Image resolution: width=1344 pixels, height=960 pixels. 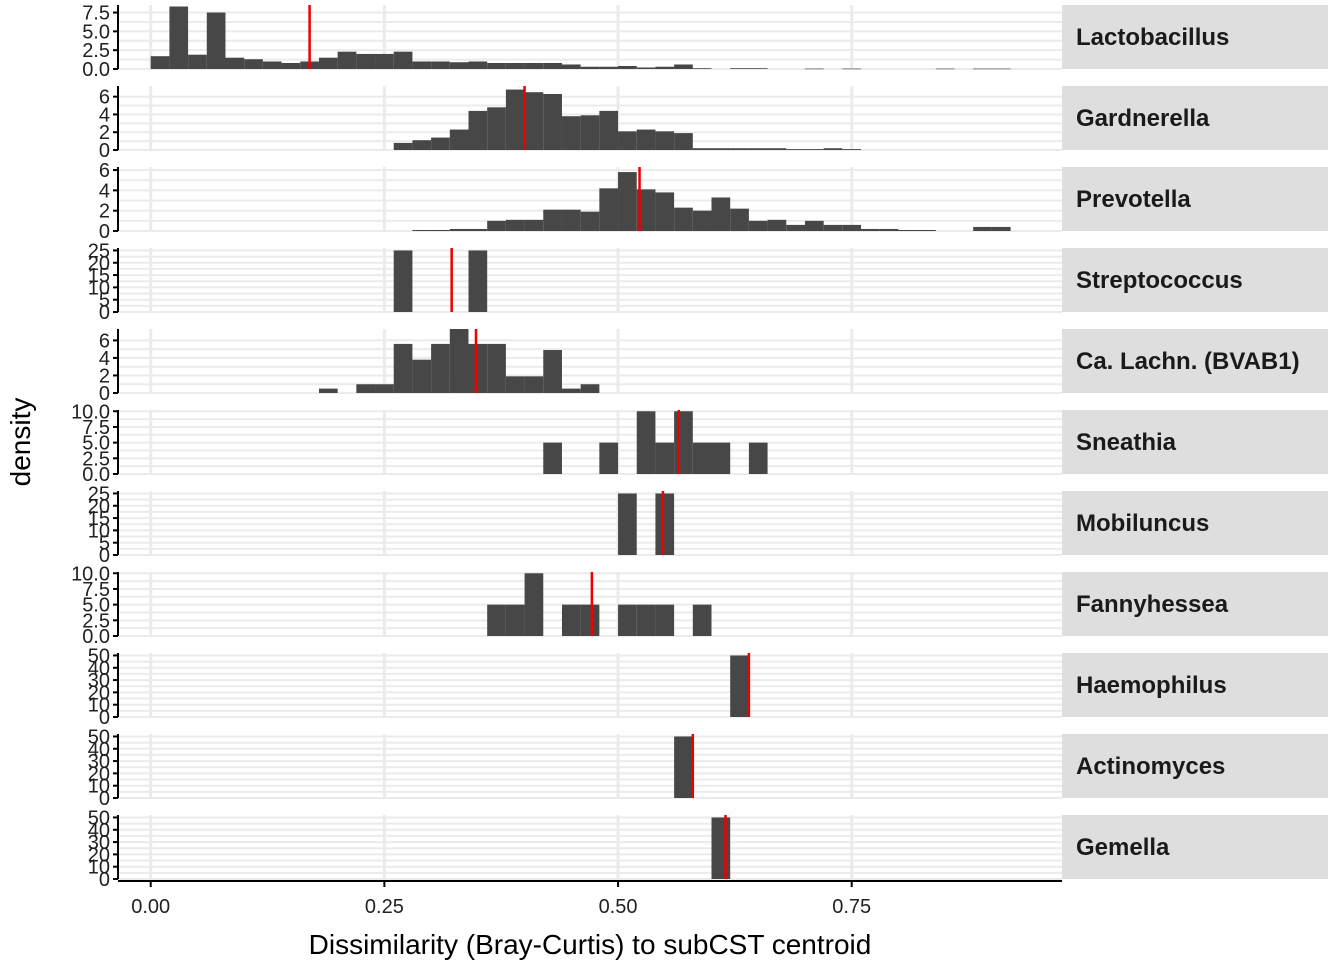 I want to click on facet-strip-label: Ca. Lachn. (BVAB1), so click(x=1188, y=361).